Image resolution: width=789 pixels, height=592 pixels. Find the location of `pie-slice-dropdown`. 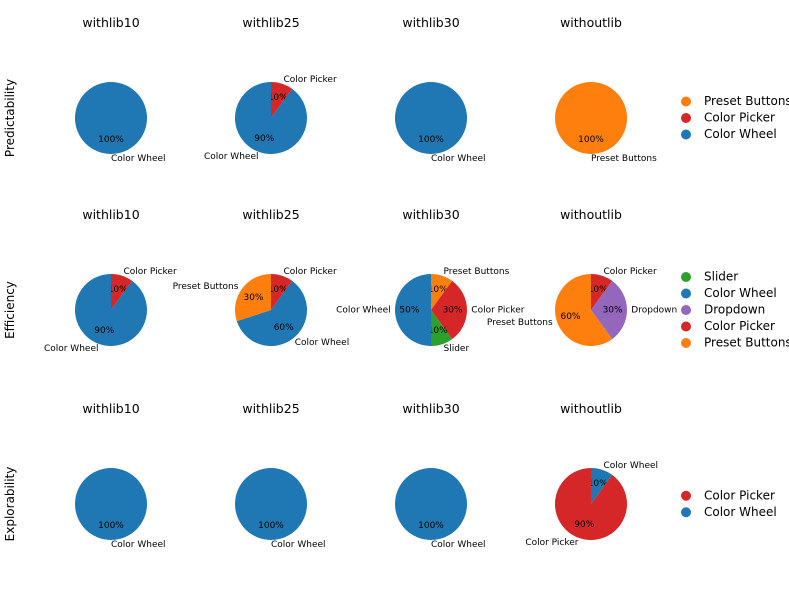

pie-slice-dropdown is located at coordinates (609, 310).